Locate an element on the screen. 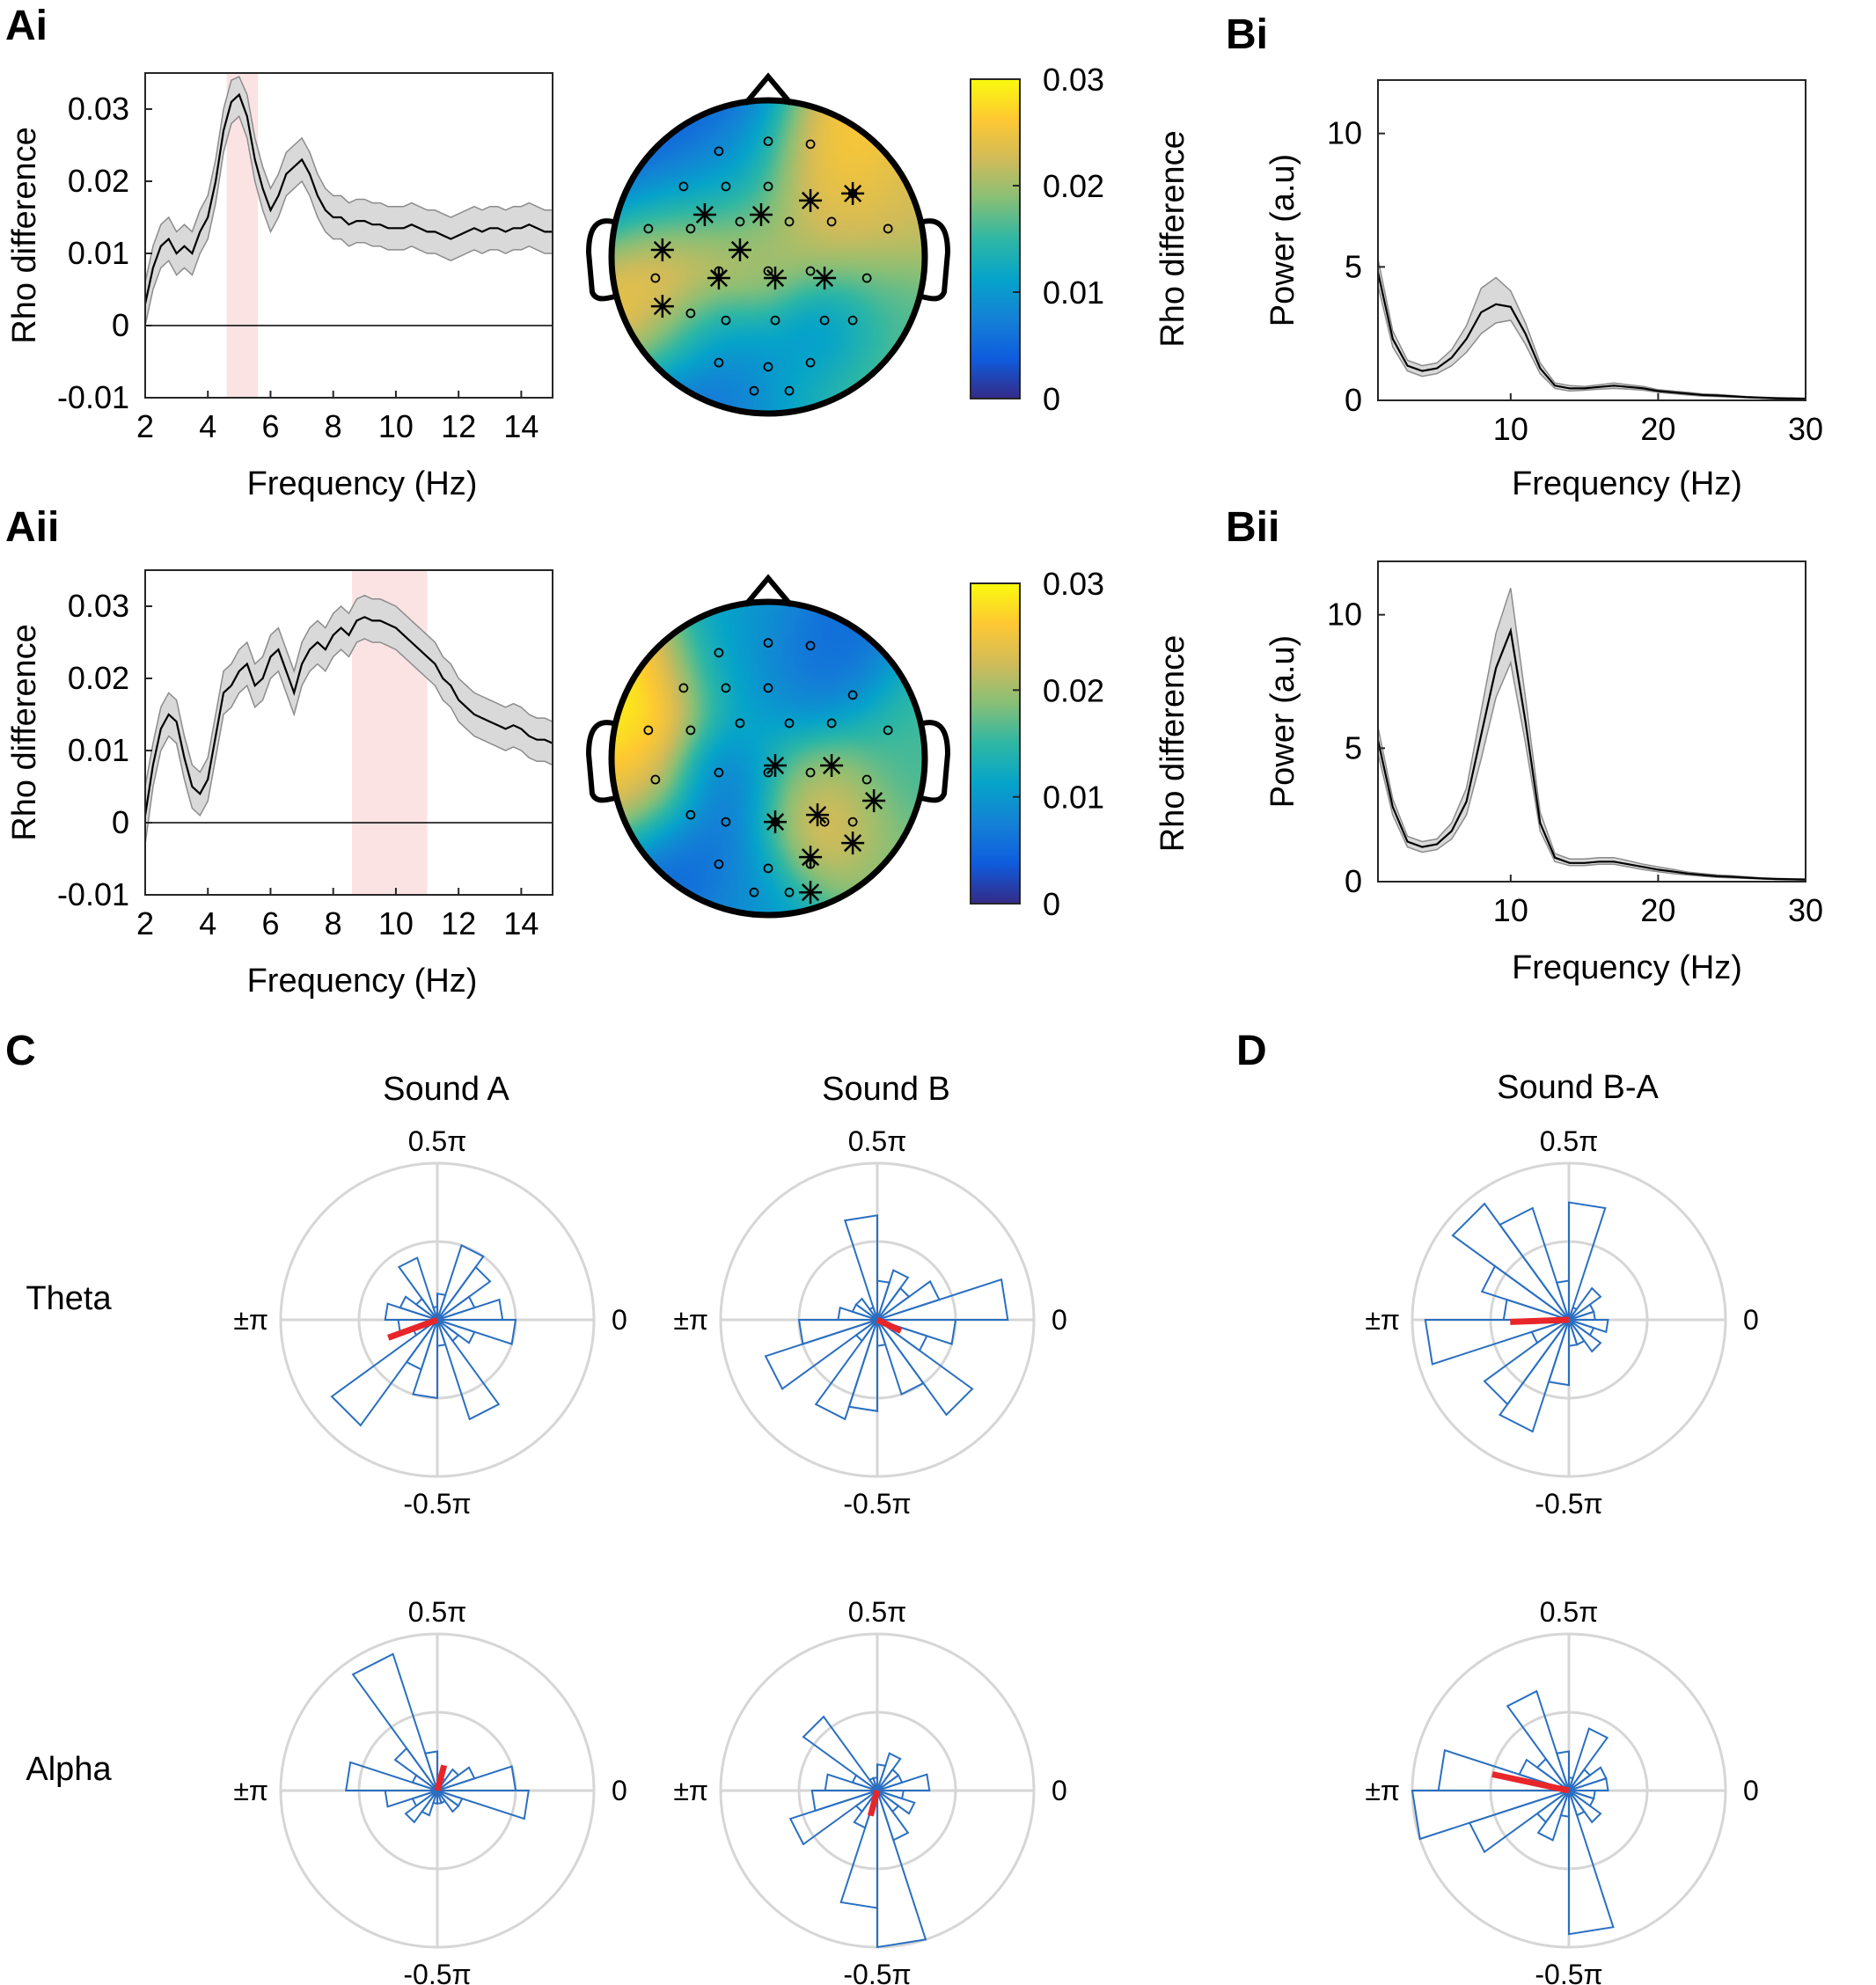 The image size is (1876, 1985). axes-frame is located at coordinates (349, 732).